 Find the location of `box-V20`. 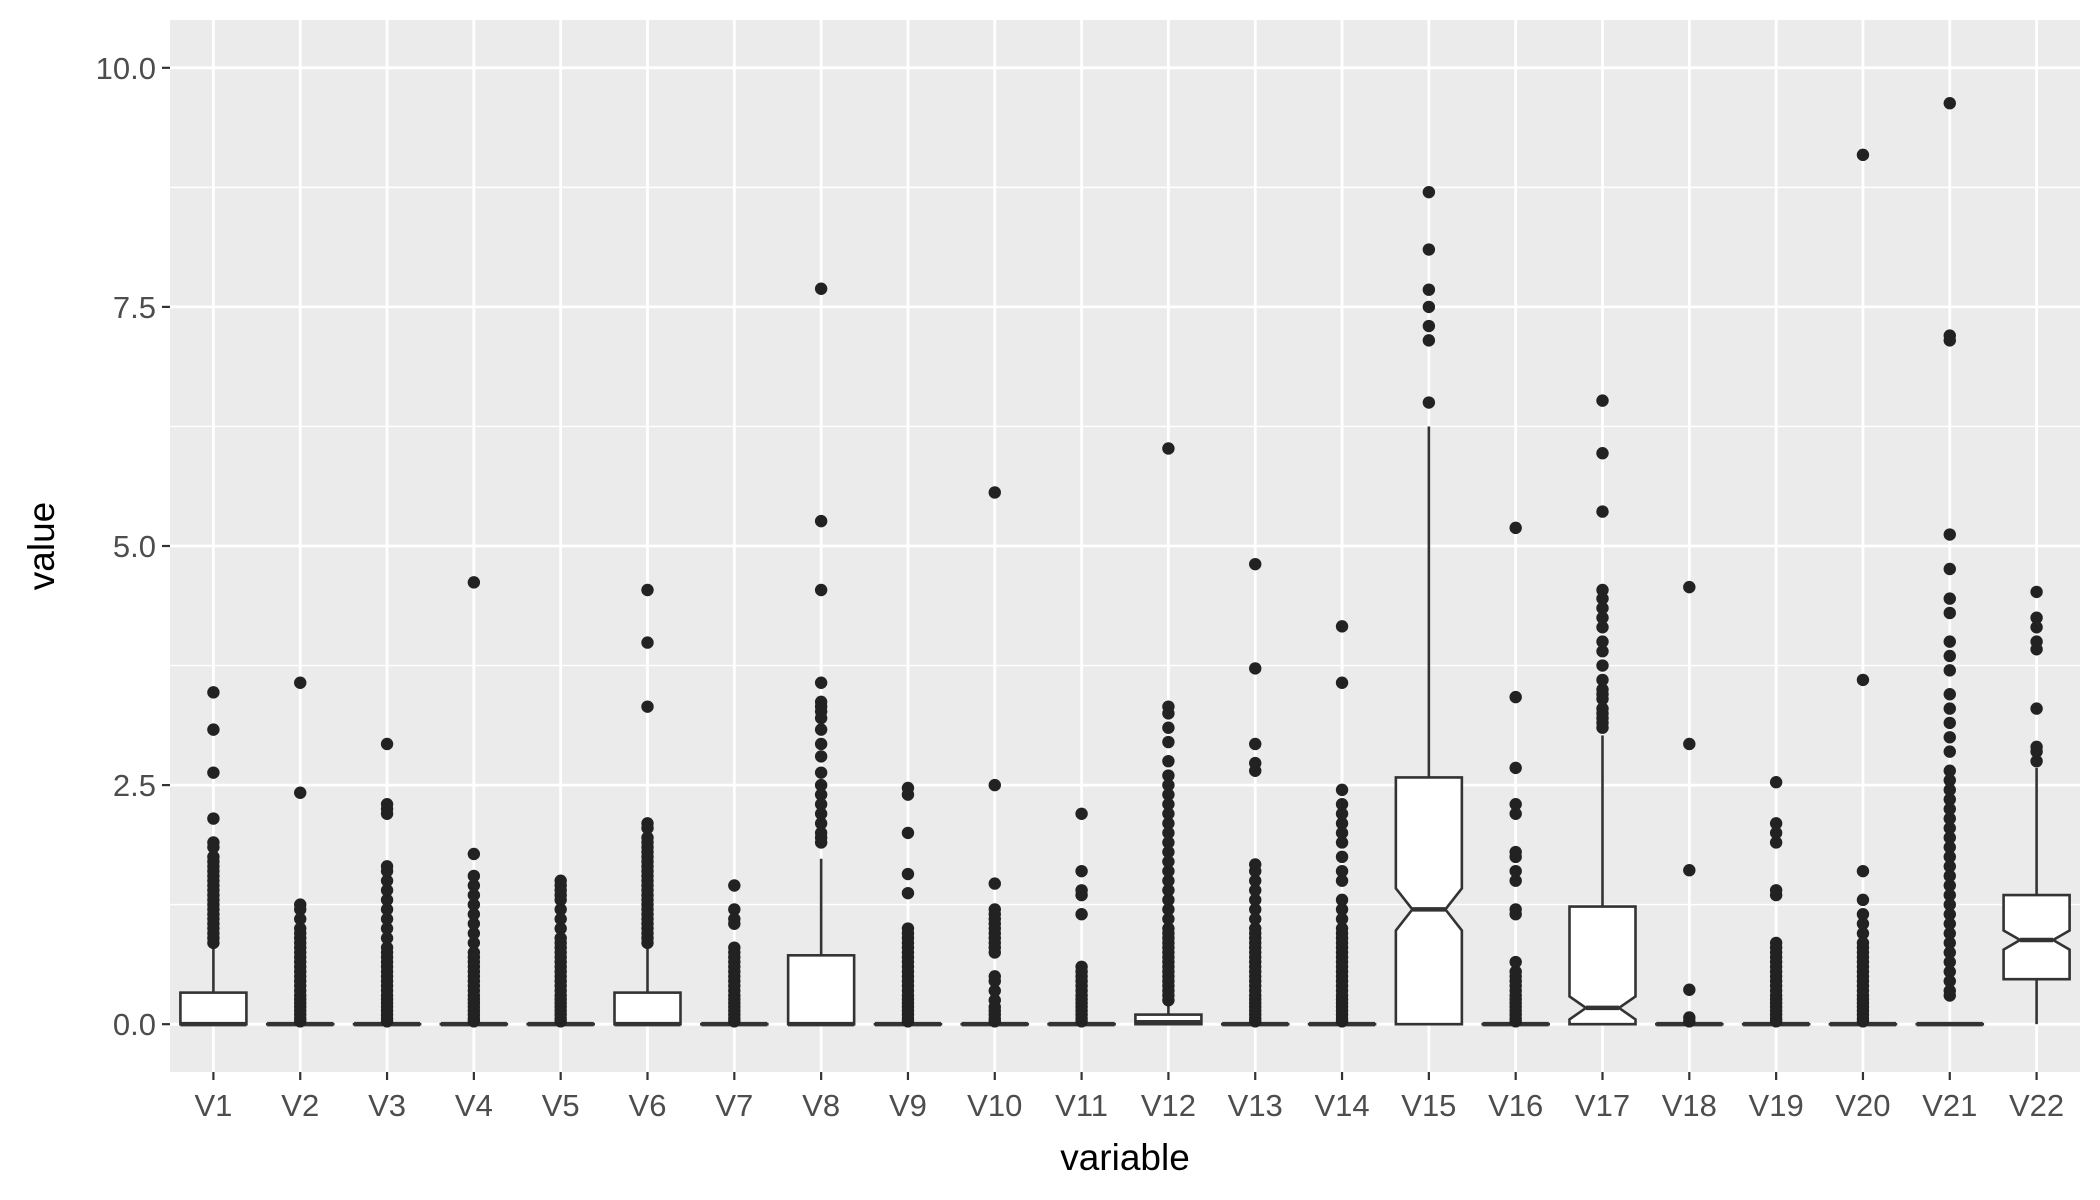

box-V20 is located at coordinates (1863, 588).